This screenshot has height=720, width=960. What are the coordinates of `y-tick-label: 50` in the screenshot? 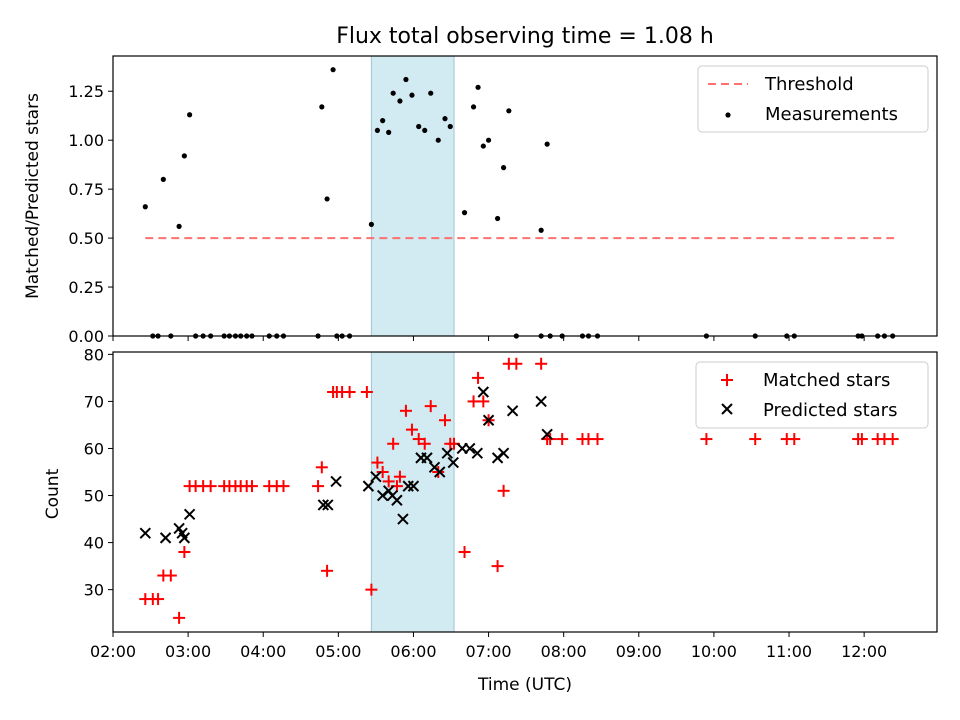 It's located at (94, 496).